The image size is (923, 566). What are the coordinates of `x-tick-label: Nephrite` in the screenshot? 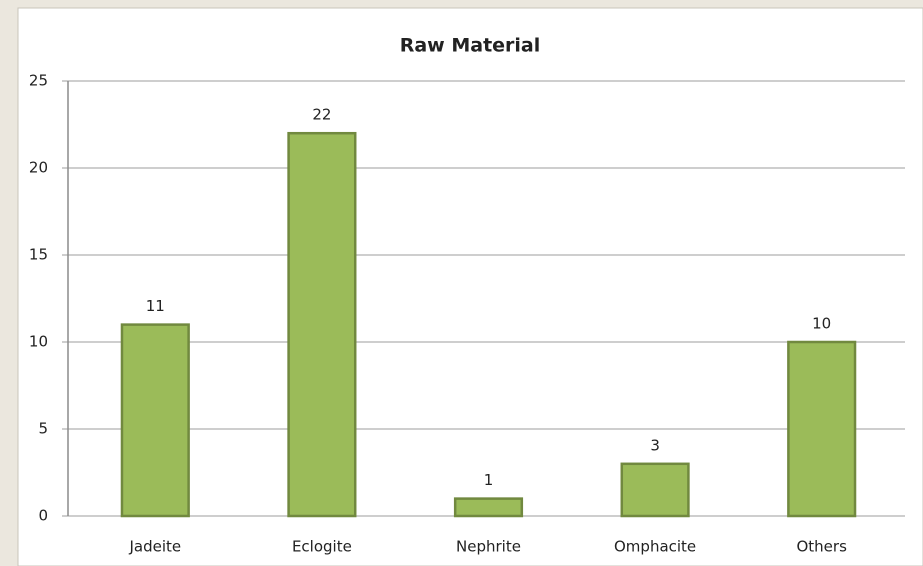 It's located at (488, 547).